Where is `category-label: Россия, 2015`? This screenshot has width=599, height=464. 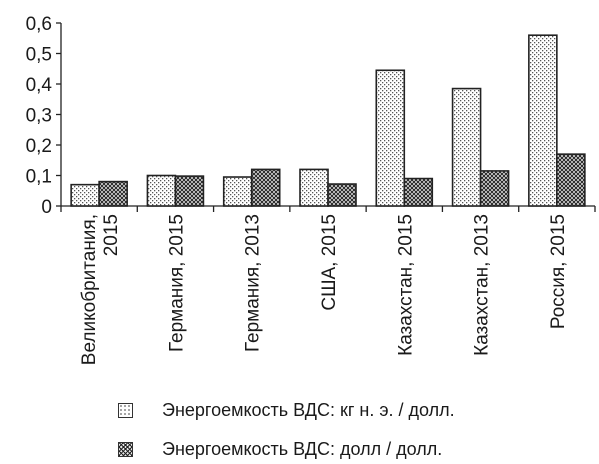 category-label: Россия, 2015 is located at coordinates (558, 271).